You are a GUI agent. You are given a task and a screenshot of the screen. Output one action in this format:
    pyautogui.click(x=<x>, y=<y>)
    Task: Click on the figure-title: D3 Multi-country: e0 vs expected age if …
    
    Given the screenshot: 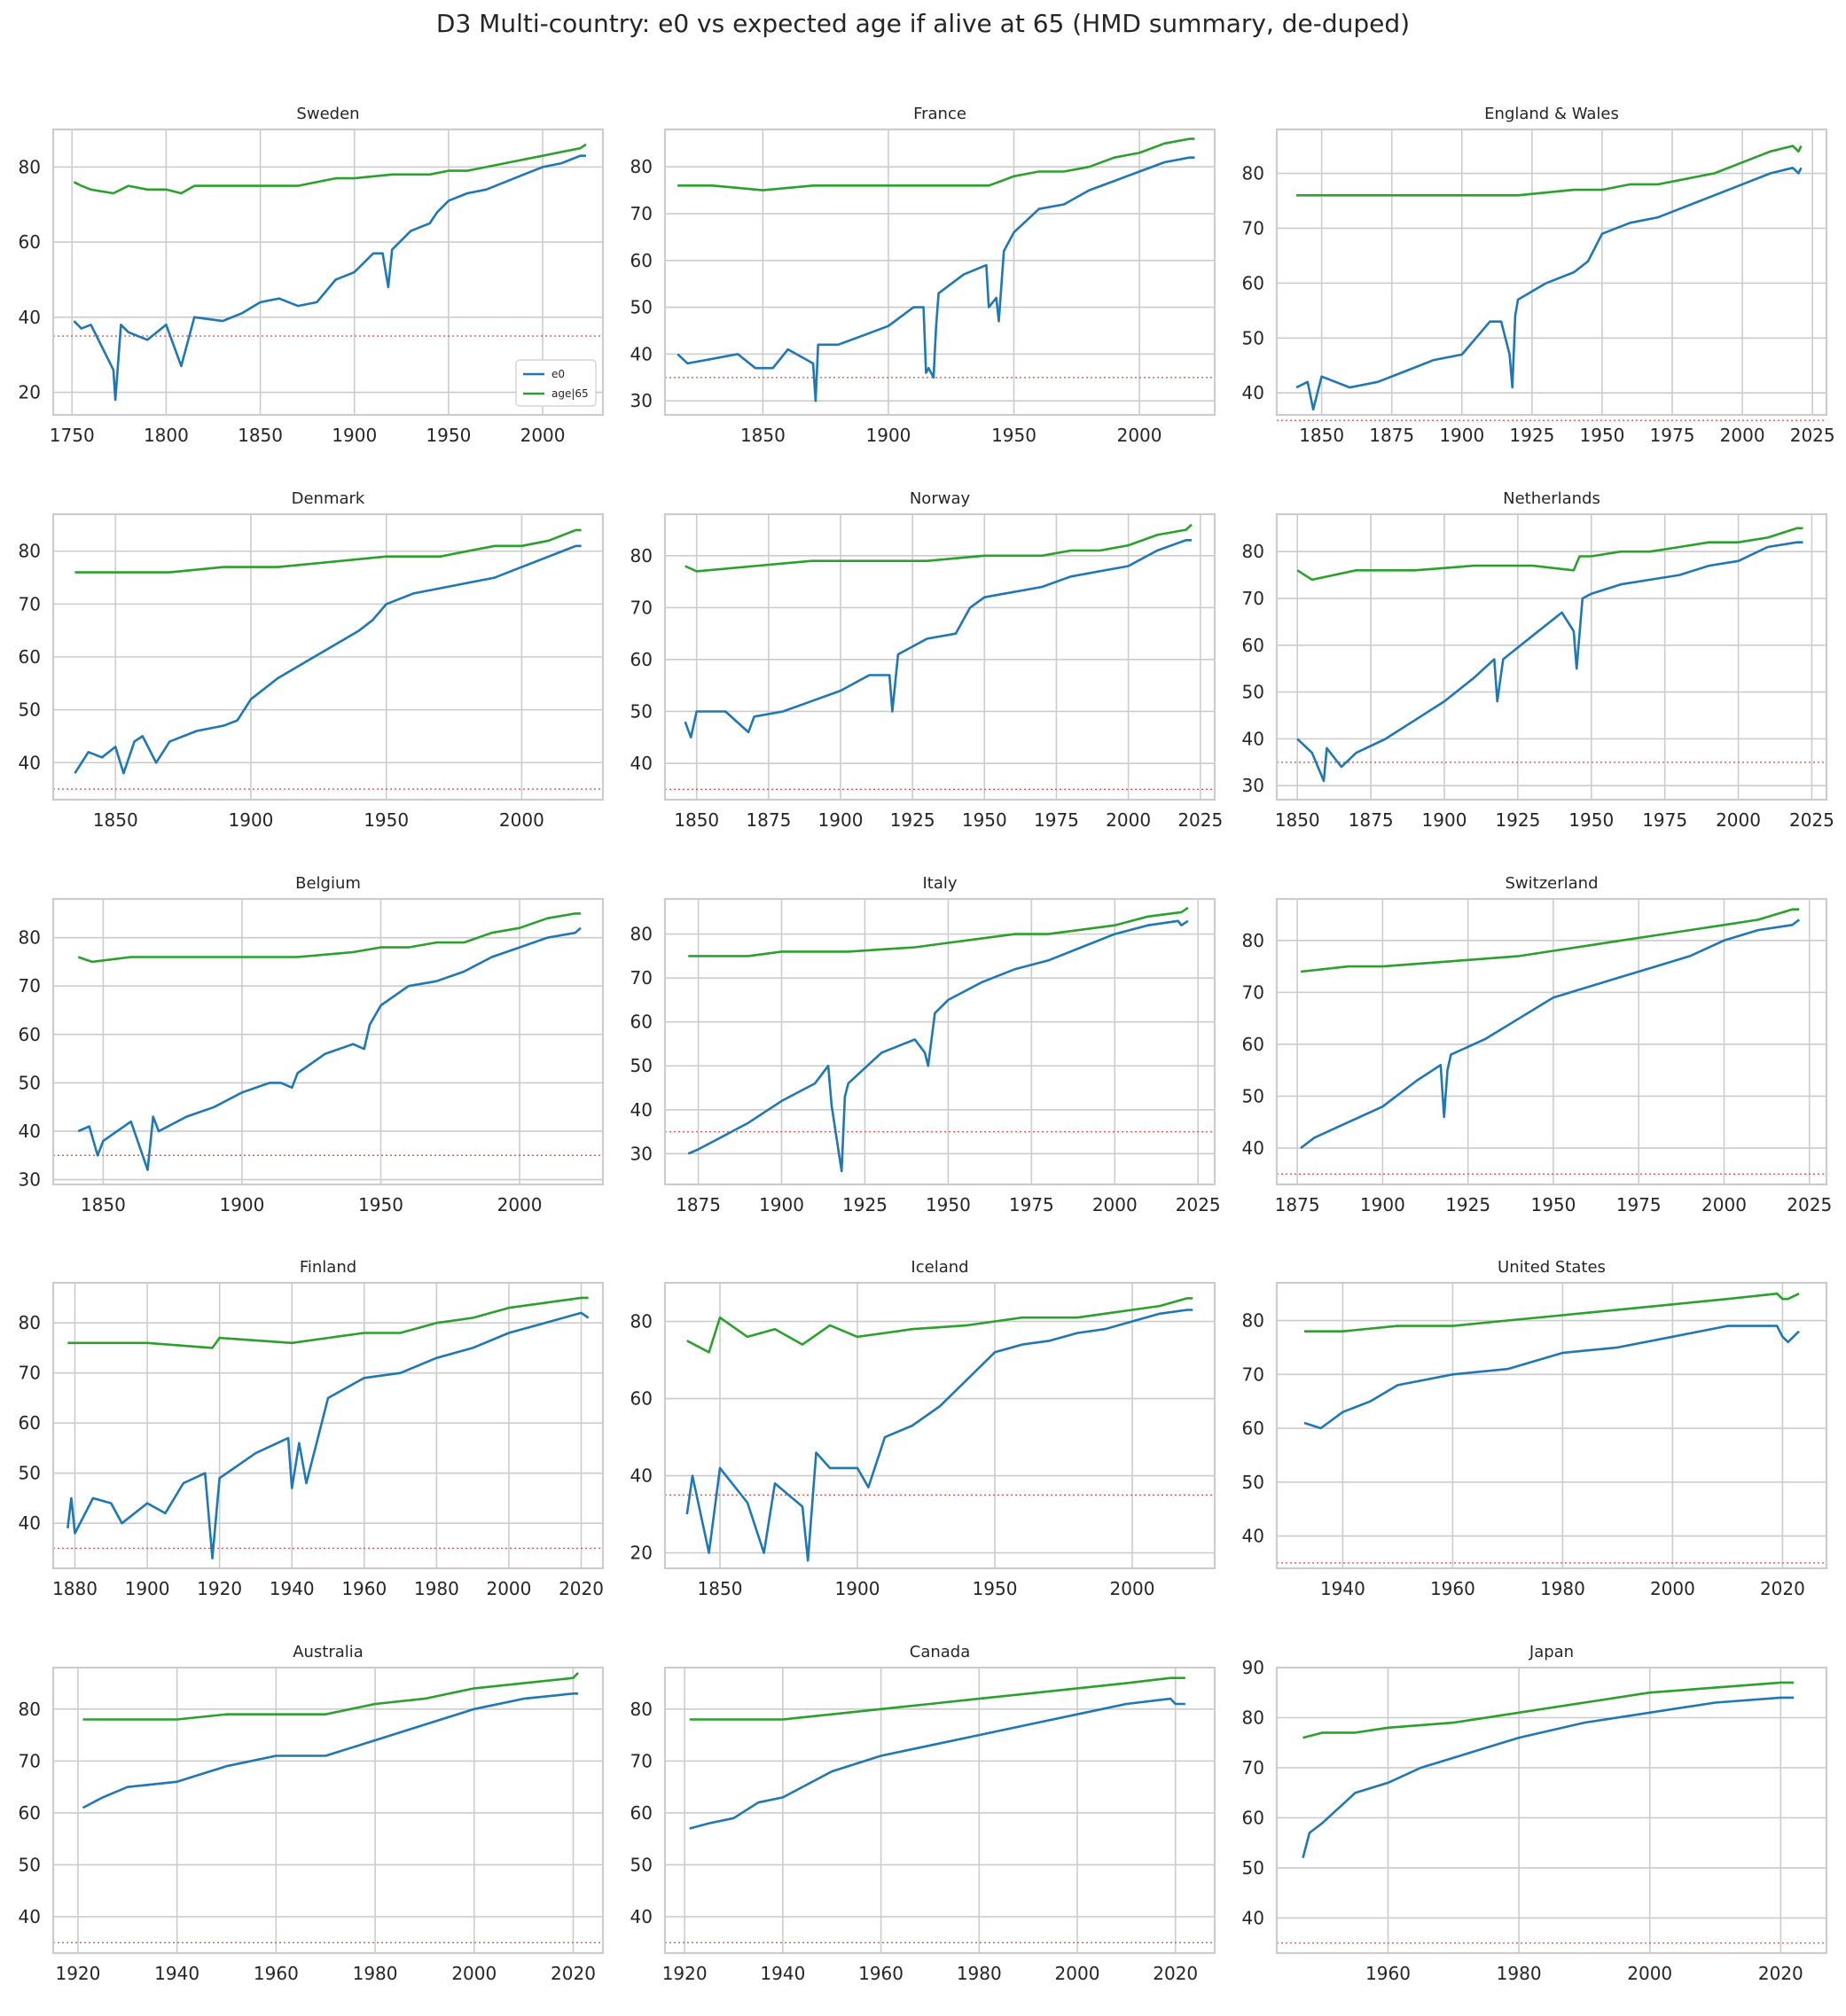 What is the action you would take?
    pyautogui.click(x=923, y=23)
    